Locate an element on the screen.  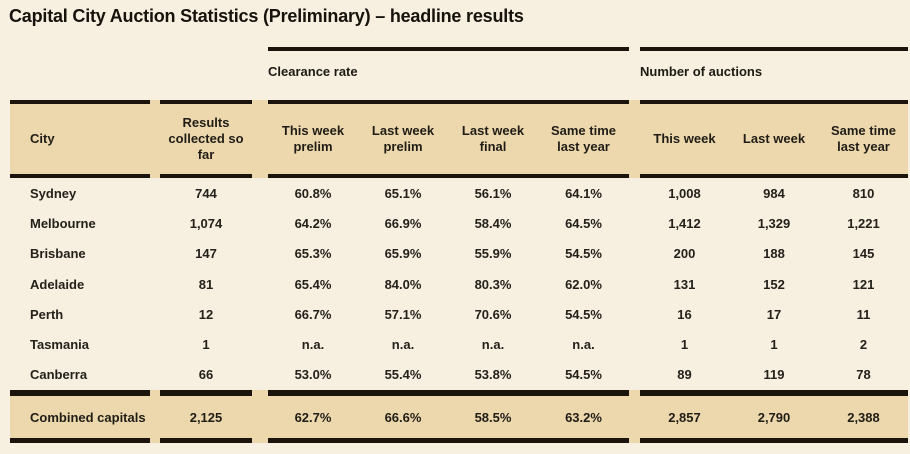
table-cell: 53.0% is located at coordinates (313, 375).